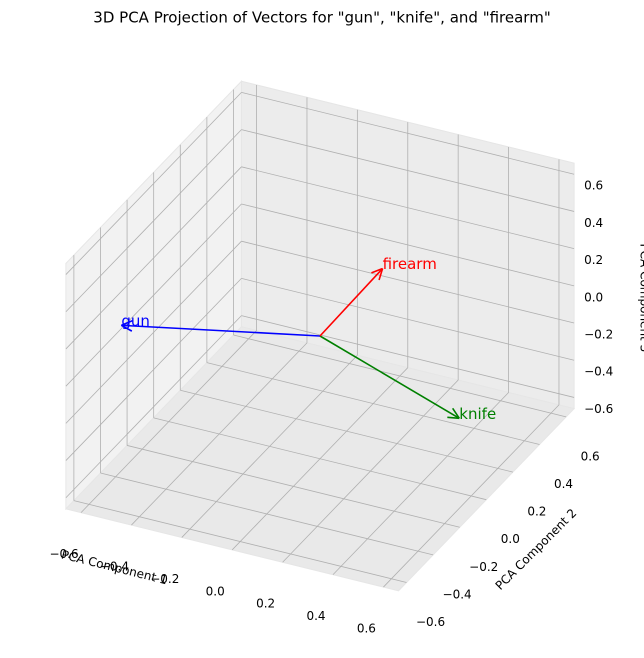 The height and width of the screenshot is (658, 644). Describe the element at coordinates (430, 622) in the screenshot. I see `y-tick-label: −0.6` at that location.